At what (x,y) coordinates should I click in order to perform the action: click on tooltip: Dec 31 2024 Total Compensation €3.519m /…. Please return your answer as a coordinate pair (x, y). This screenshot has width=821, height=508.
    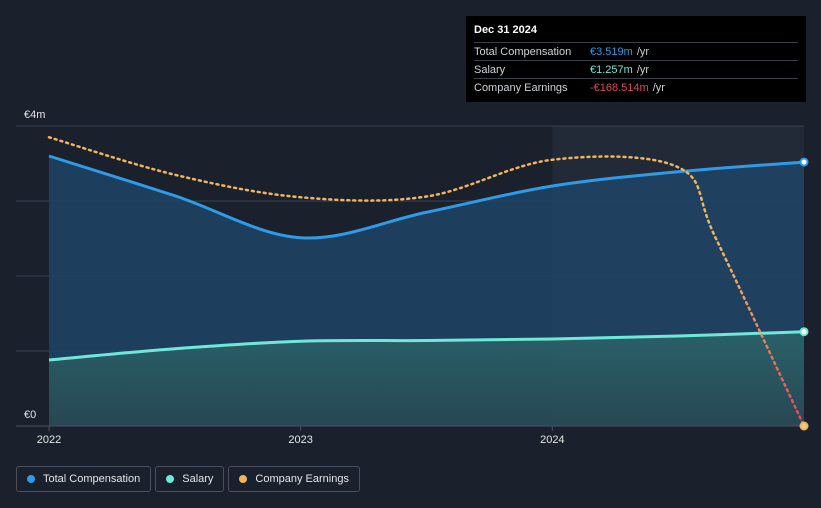
    Looking at the image, I should click on (636, 59).